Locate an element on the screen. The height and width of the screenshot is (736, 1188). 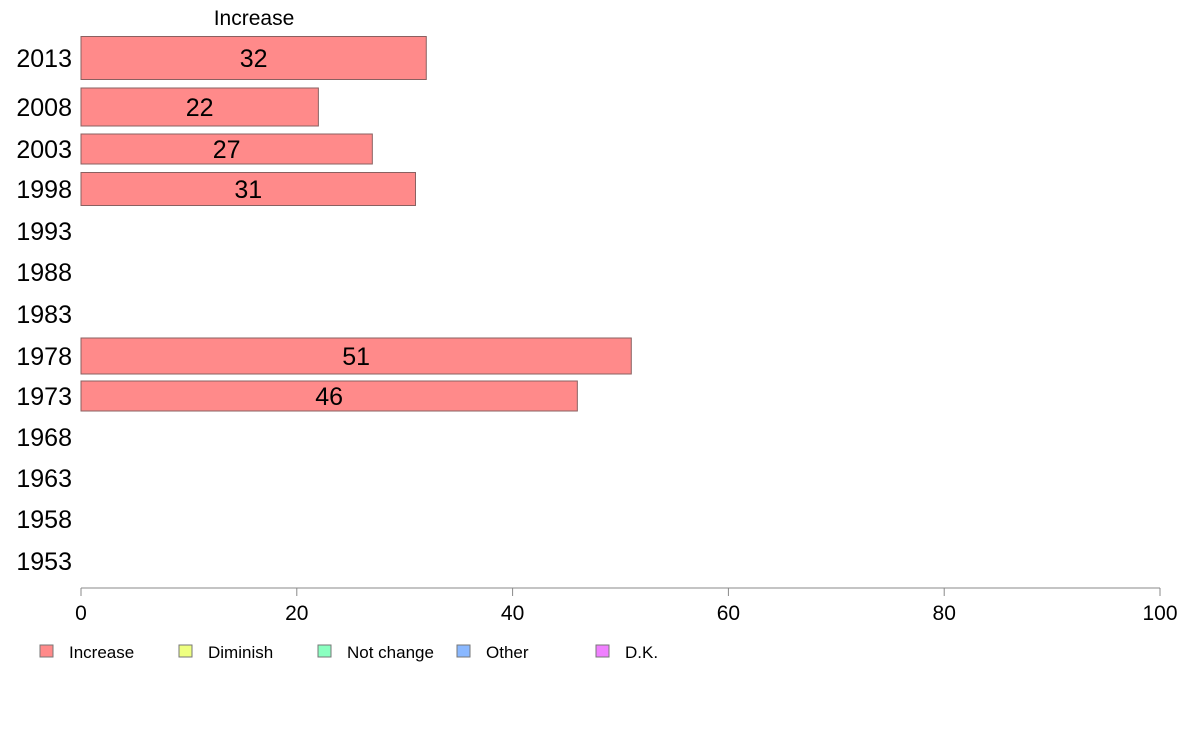
year-label-1958: 1958 is located at coordinates (44, 520).